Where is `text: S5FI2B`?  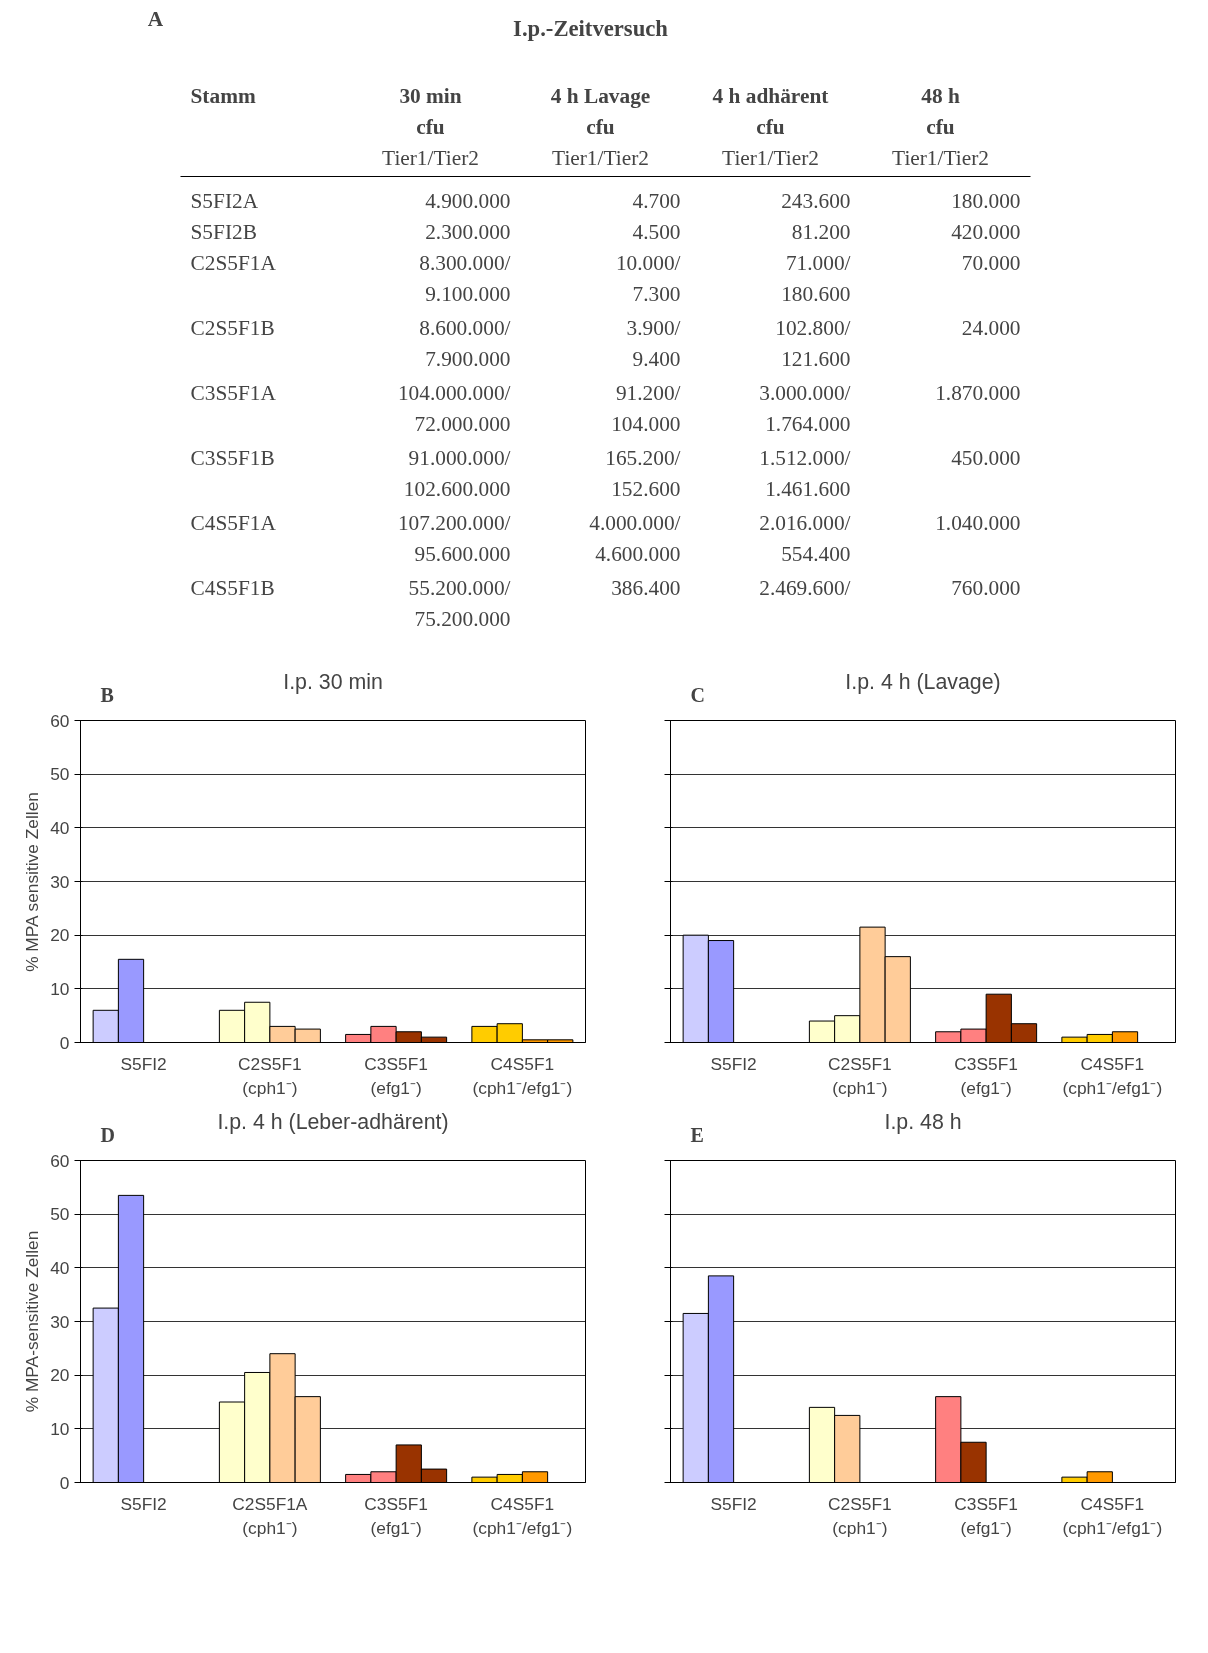 text: S5FI2B is located at coordinates (223, 231).